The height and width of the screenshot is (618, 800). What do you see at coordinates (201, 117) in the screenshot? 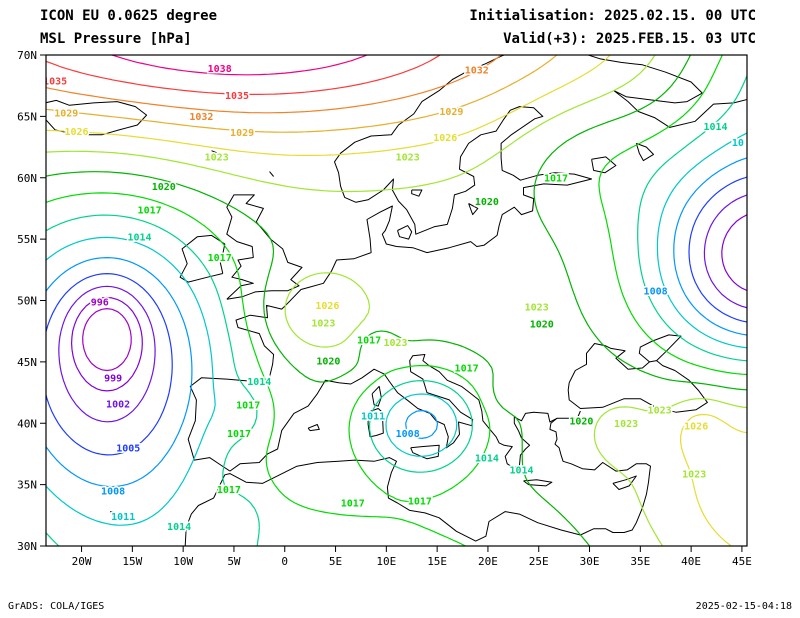
I see `isobar-label: 1032` at bounding box center [201, 117].